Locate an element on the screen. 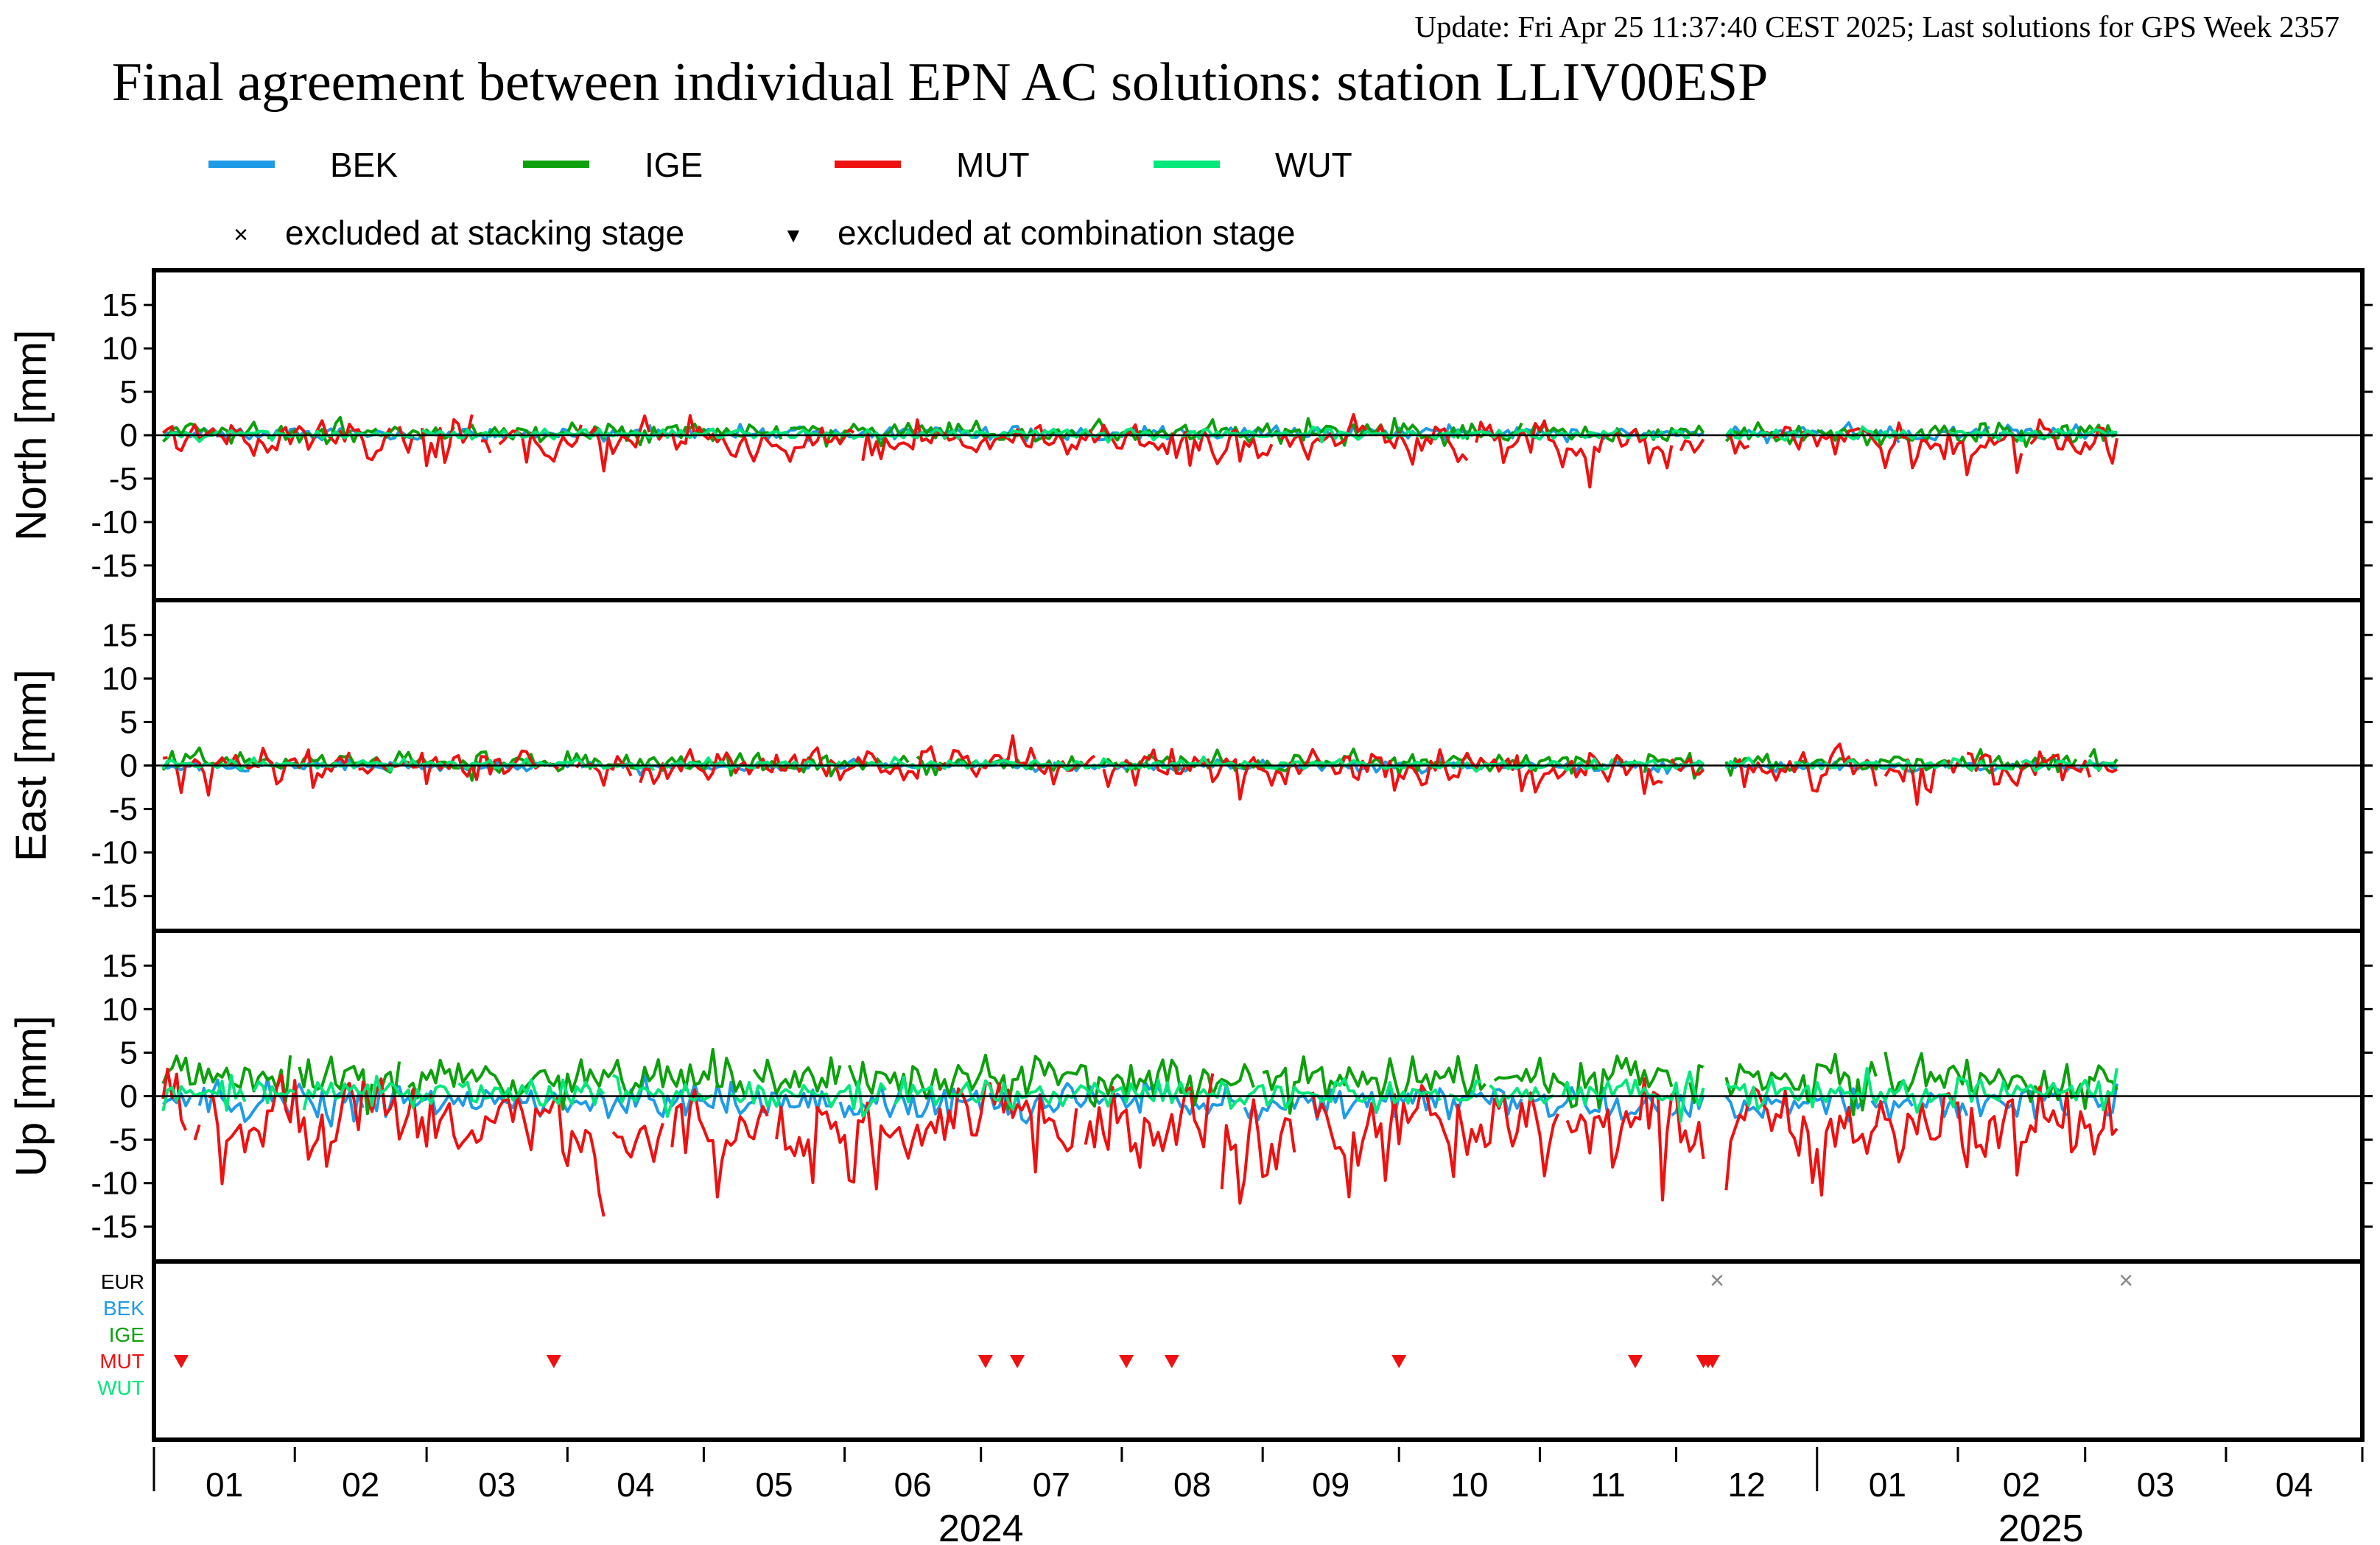  x-axis: 01 02 03 04 05 06 07 08 09 10 11 12 01 02 03 04 2024 2025 is located at coordinates (1258, 1496).